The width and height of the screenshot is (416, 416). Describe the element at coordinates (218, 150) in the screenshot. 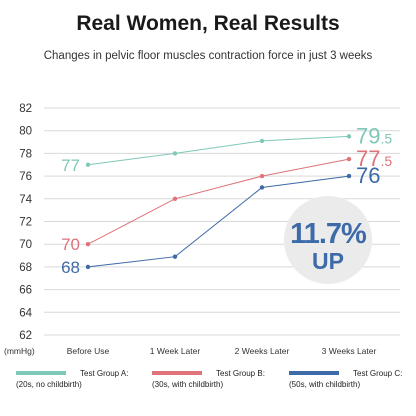

I see `series-line-a` at that location.